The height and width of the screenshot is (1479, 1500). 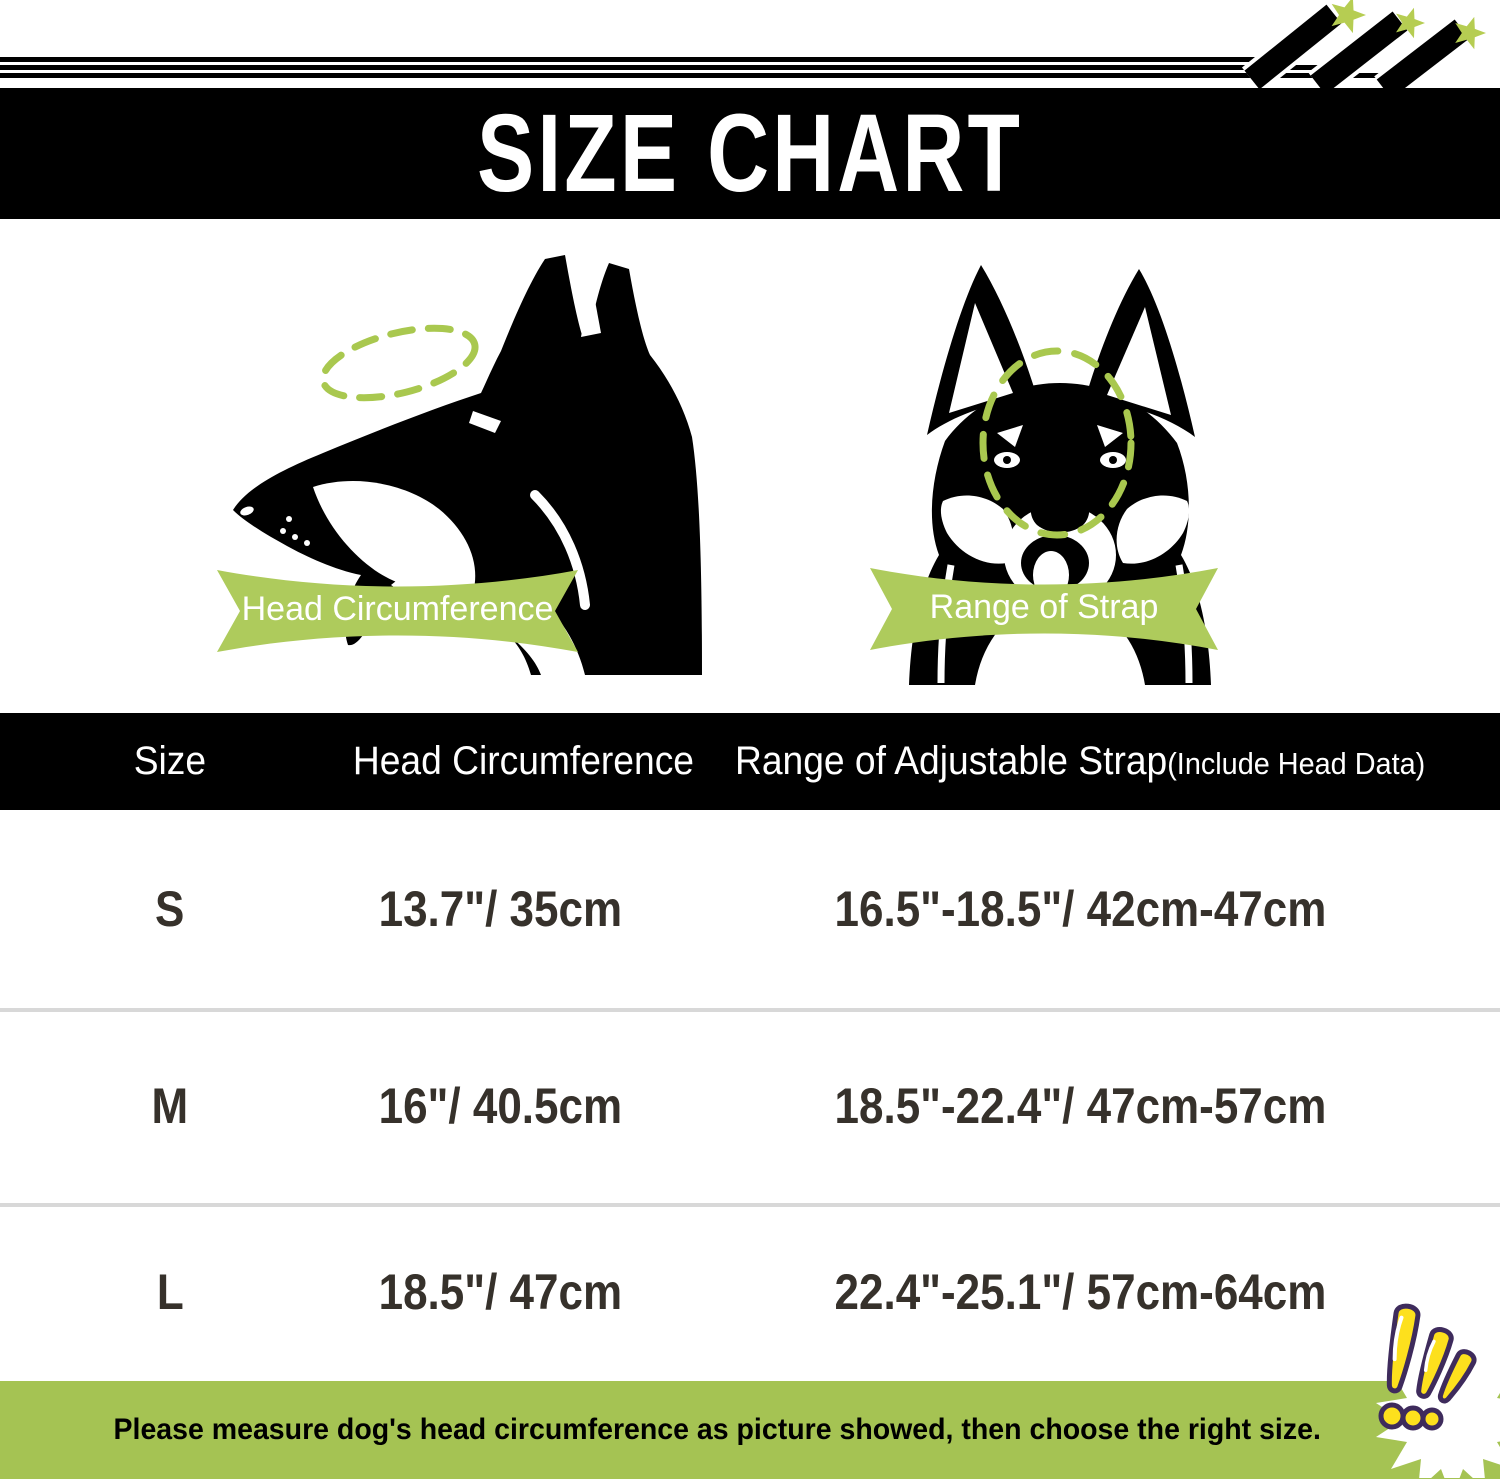 I want to click on cell-size: L, so click(x=170, y=1292).